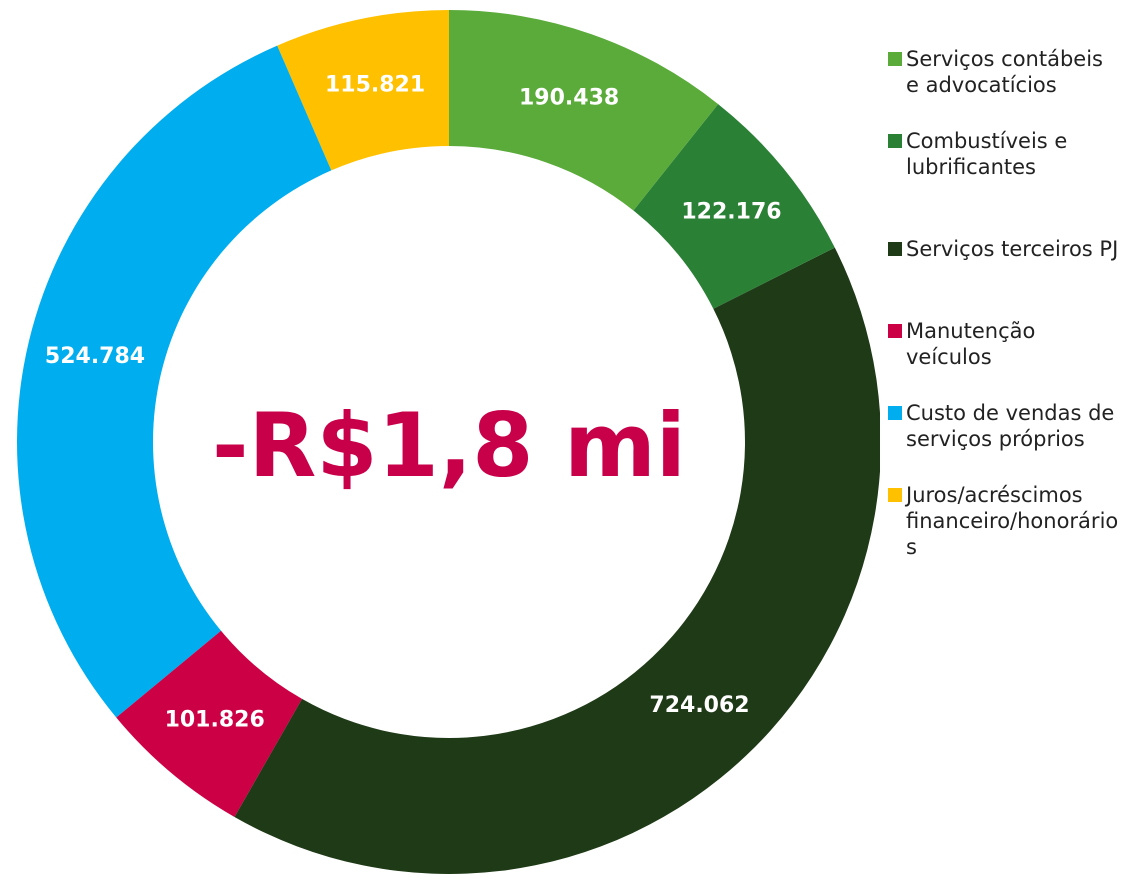 This screenshot has height=880, width=1129. What do you see at coordinates (95, 356) in the screenshot?
I see `value-label: 524.784` at bounding box center [95, 356].